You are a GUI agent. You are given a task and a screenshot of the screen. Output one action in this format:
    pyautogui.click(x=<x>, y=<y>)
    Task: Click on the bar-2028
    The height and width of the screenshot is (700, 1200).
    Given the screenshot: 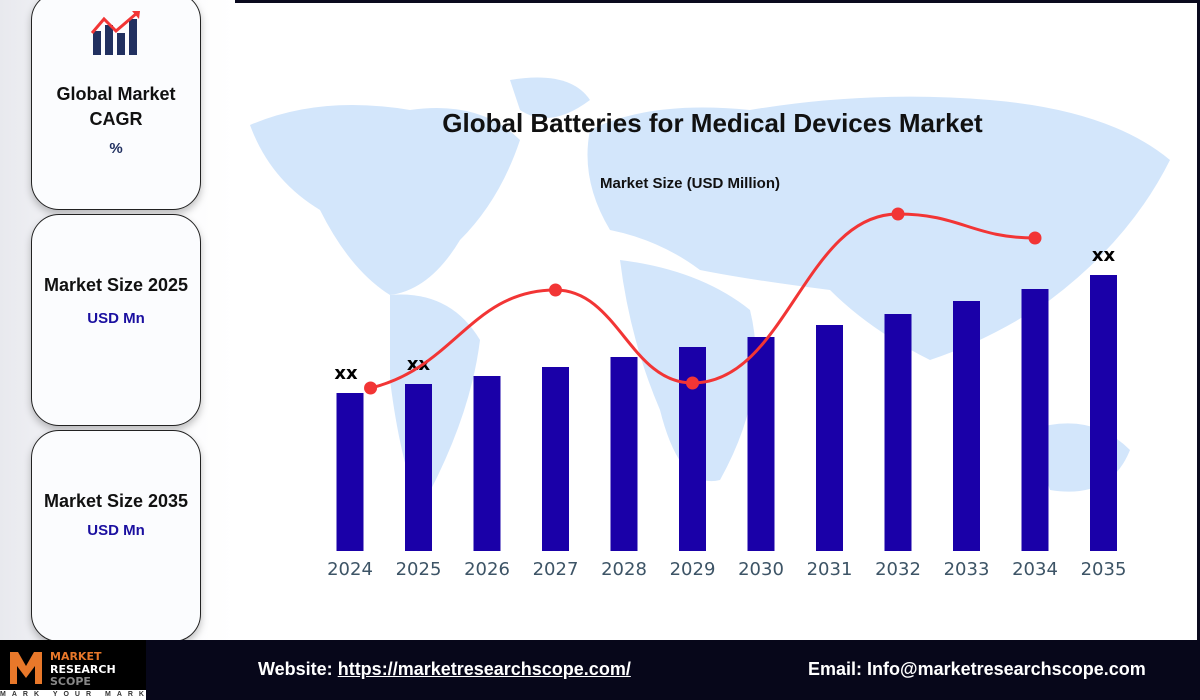 What is the action you would take?
    pyautogui.click(x=624, y=454)
    